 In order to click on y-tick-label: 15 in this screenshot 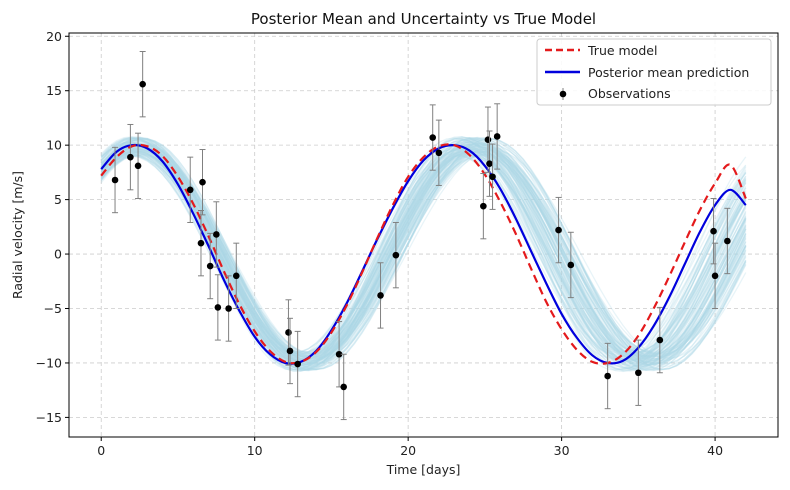, I will do `click(54, 90)`.